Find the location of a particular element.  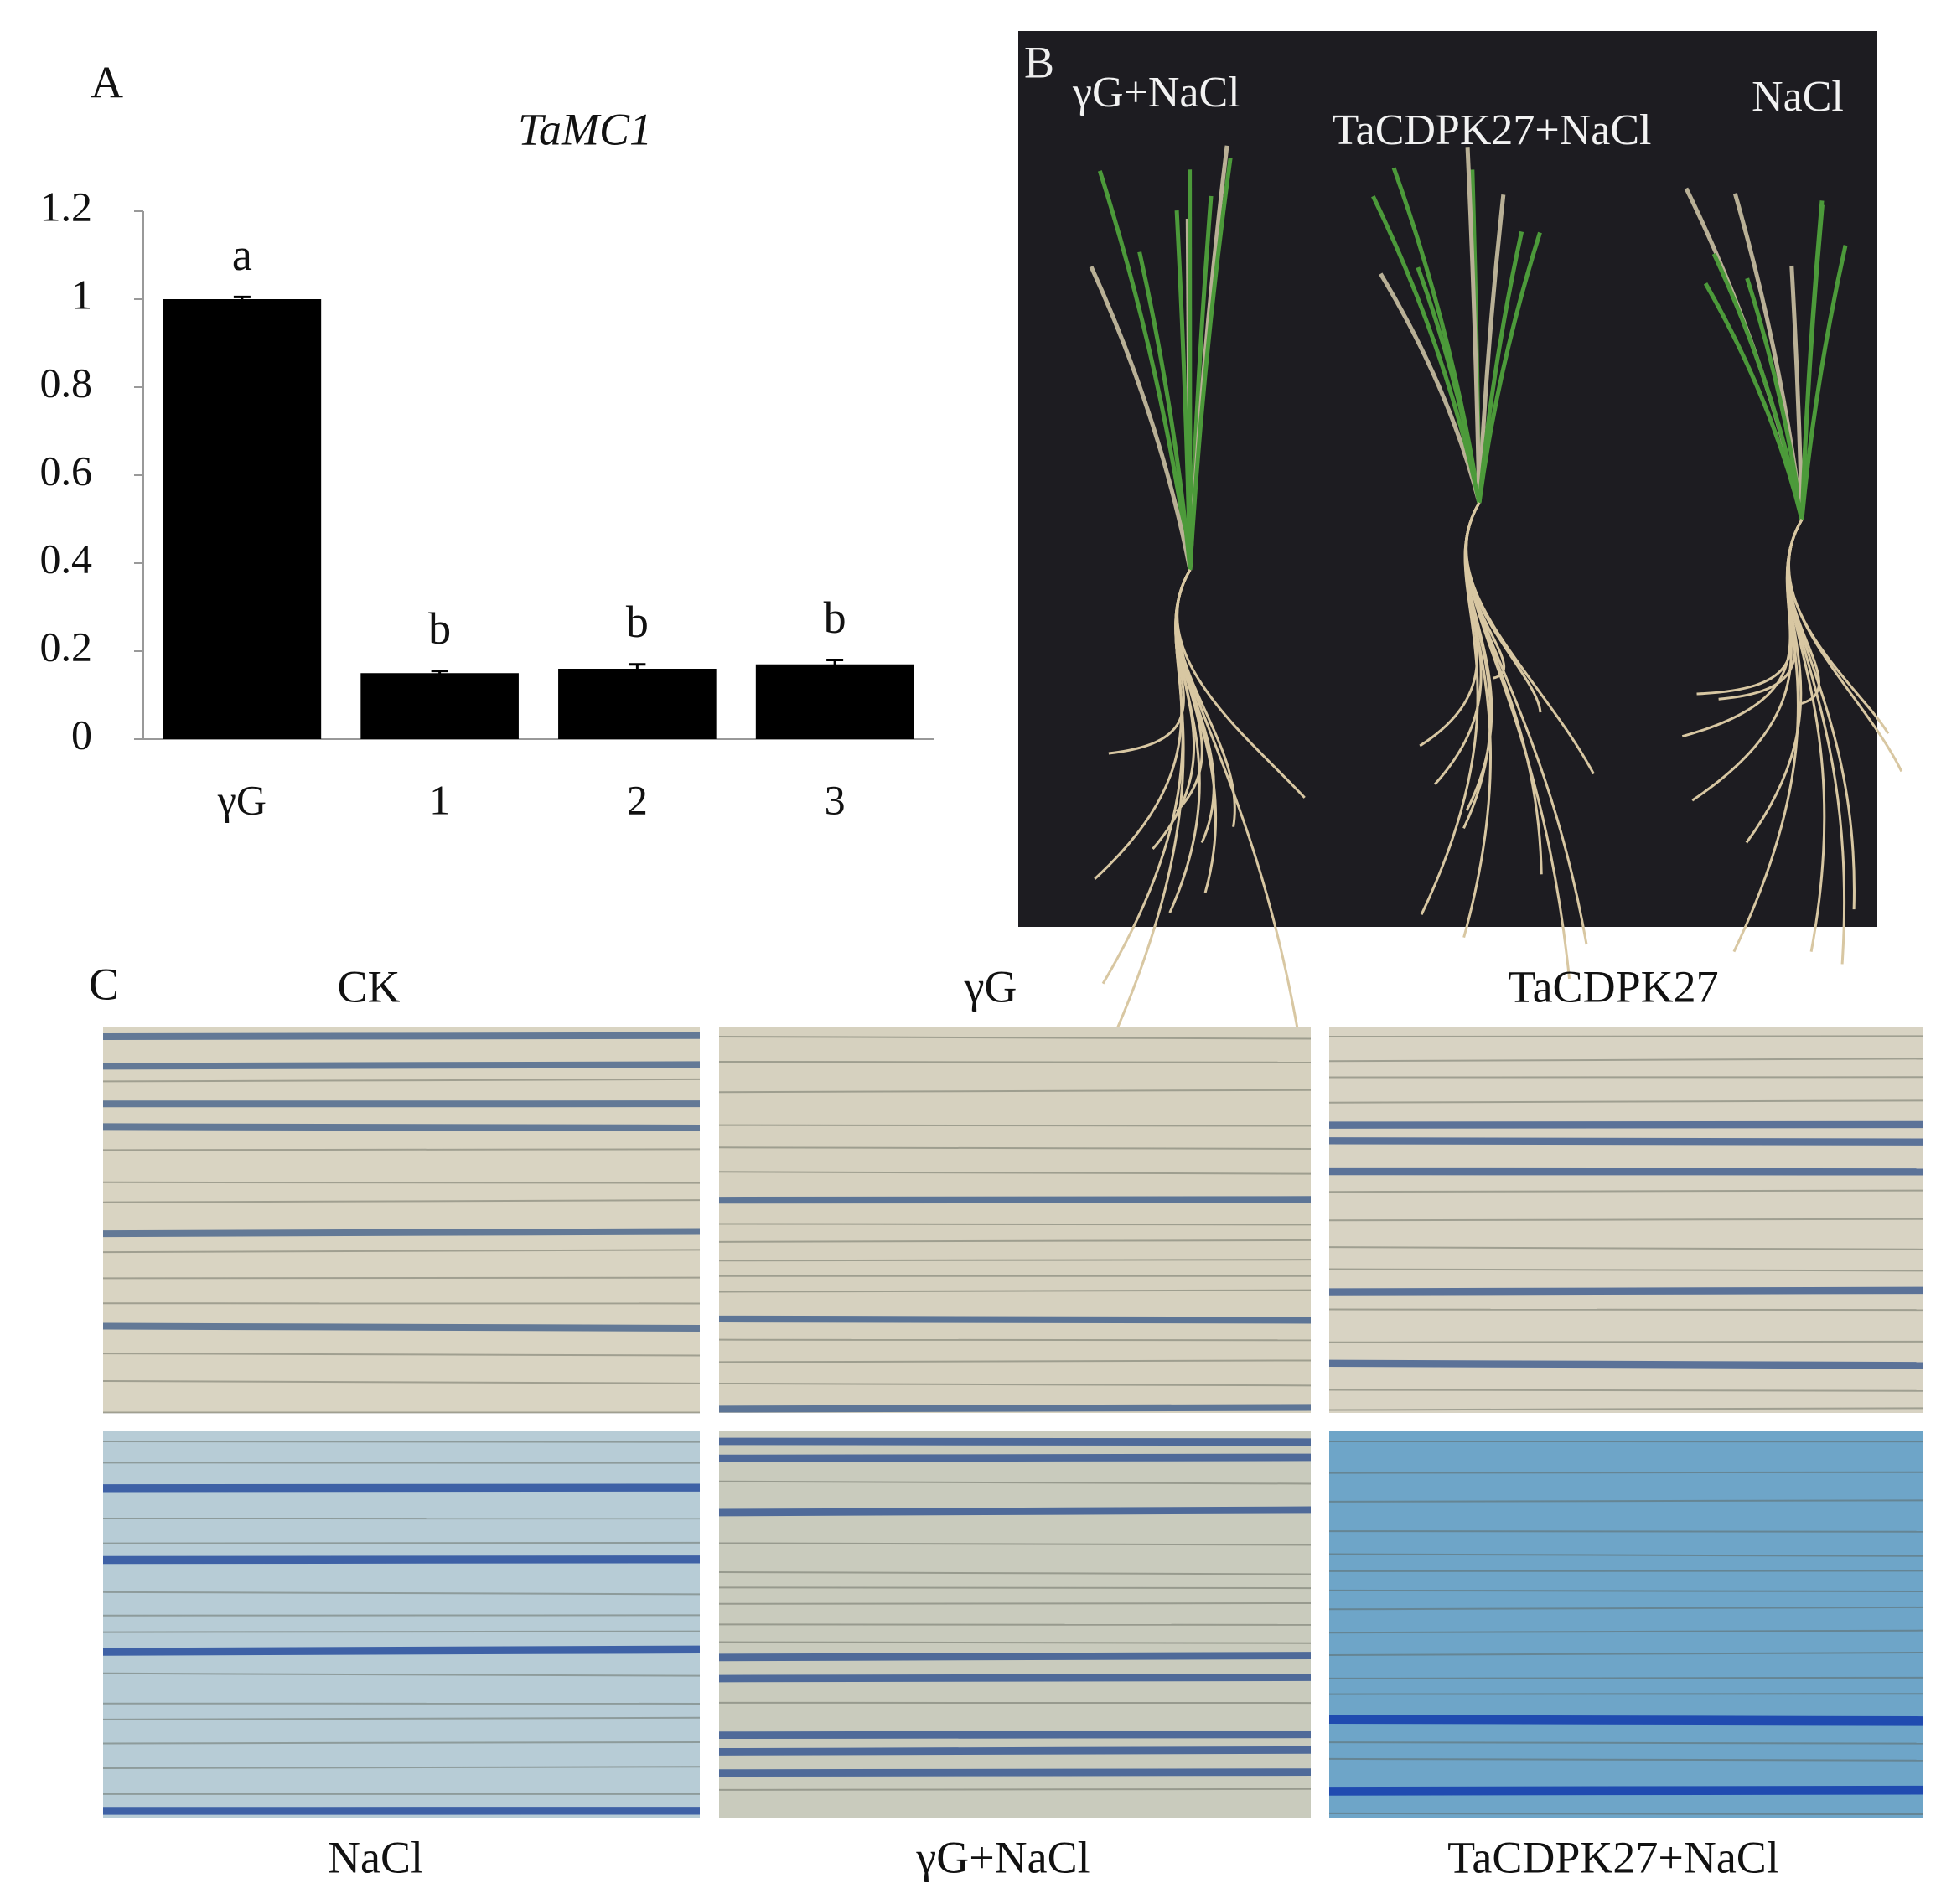

column-title: TaCDPK27 is located at coordinates (1613, 986).